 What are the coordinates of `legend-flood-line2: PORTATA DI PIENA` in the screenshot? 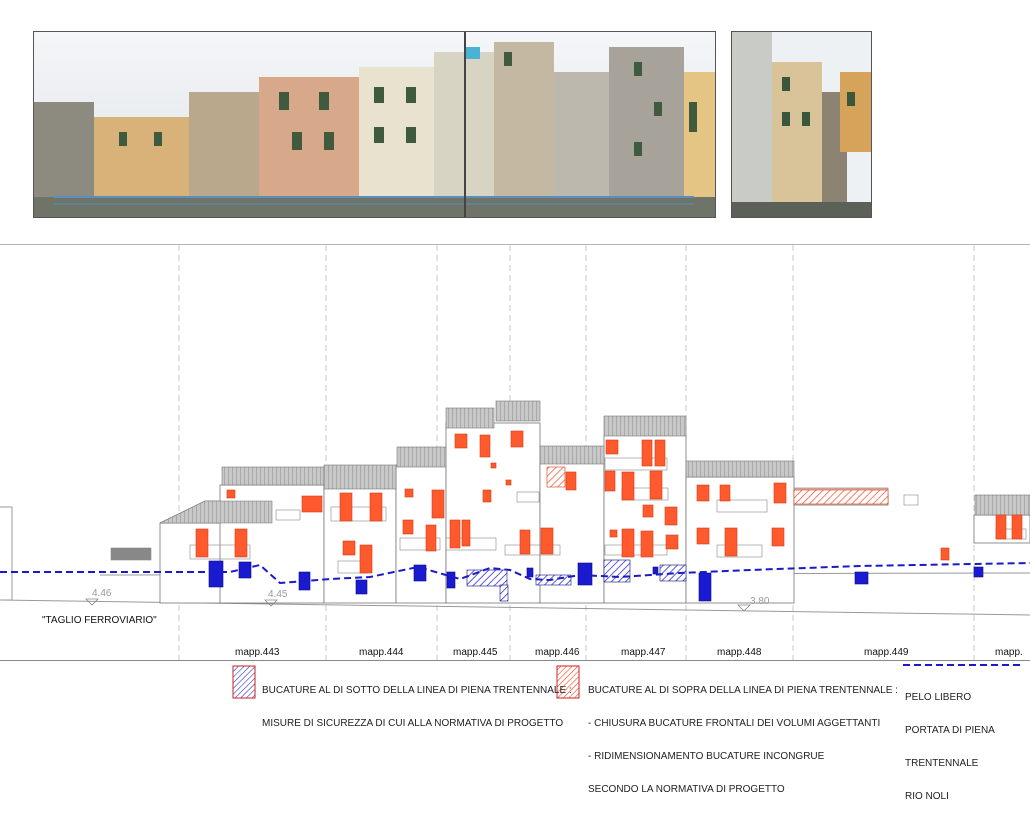 It's located at (950, 730).